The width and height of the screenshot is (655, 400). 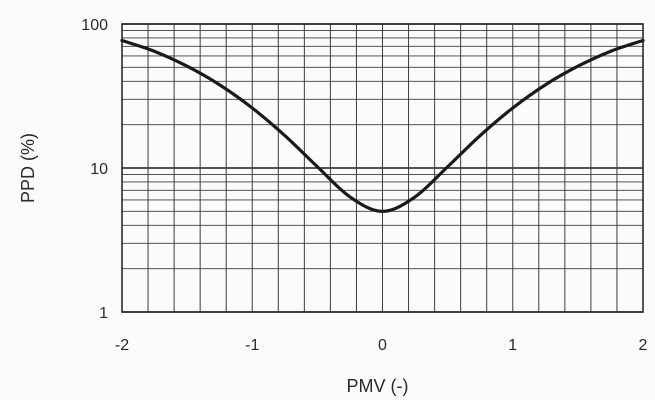 What do you see at coordinates (94, 25) in the screenshot?
I see `y-tick-label: 100` at bounding box center [94, 25].